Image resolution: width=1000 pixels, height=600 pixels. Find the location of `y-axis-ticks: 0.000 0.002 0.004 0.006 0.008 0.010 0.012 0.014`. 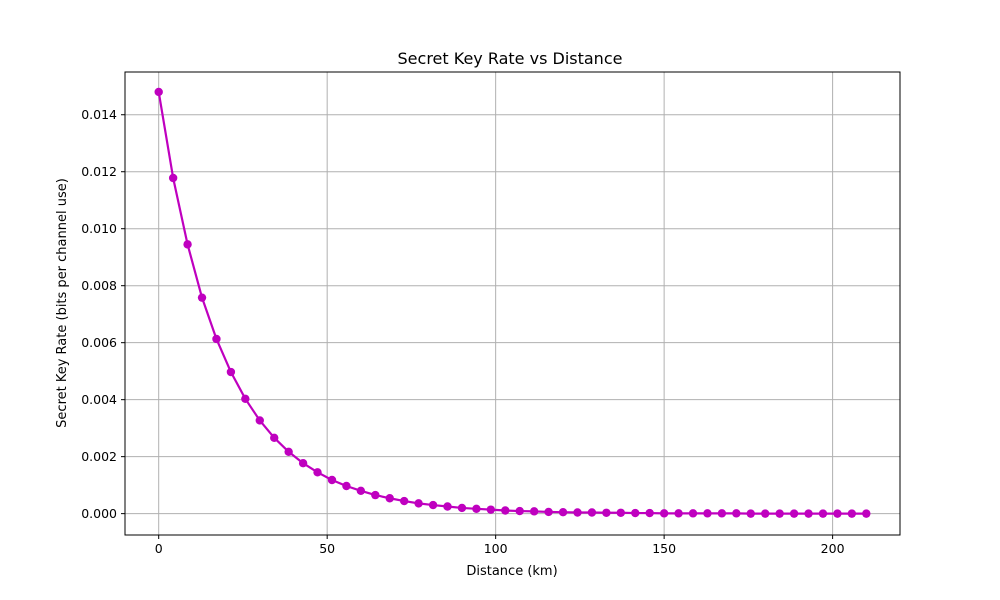

y-axis-ticks: 0.000 0.002 0.004 0.006 0.008 0.010 0.012 0.014 is located at coordinates (103, 314).